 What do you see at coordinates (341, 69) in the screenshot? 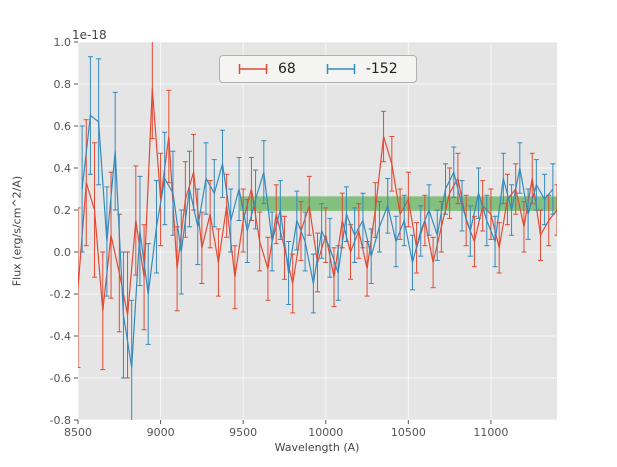
I see `errorbar-glyph-blue` at bounding box center [341, 69].